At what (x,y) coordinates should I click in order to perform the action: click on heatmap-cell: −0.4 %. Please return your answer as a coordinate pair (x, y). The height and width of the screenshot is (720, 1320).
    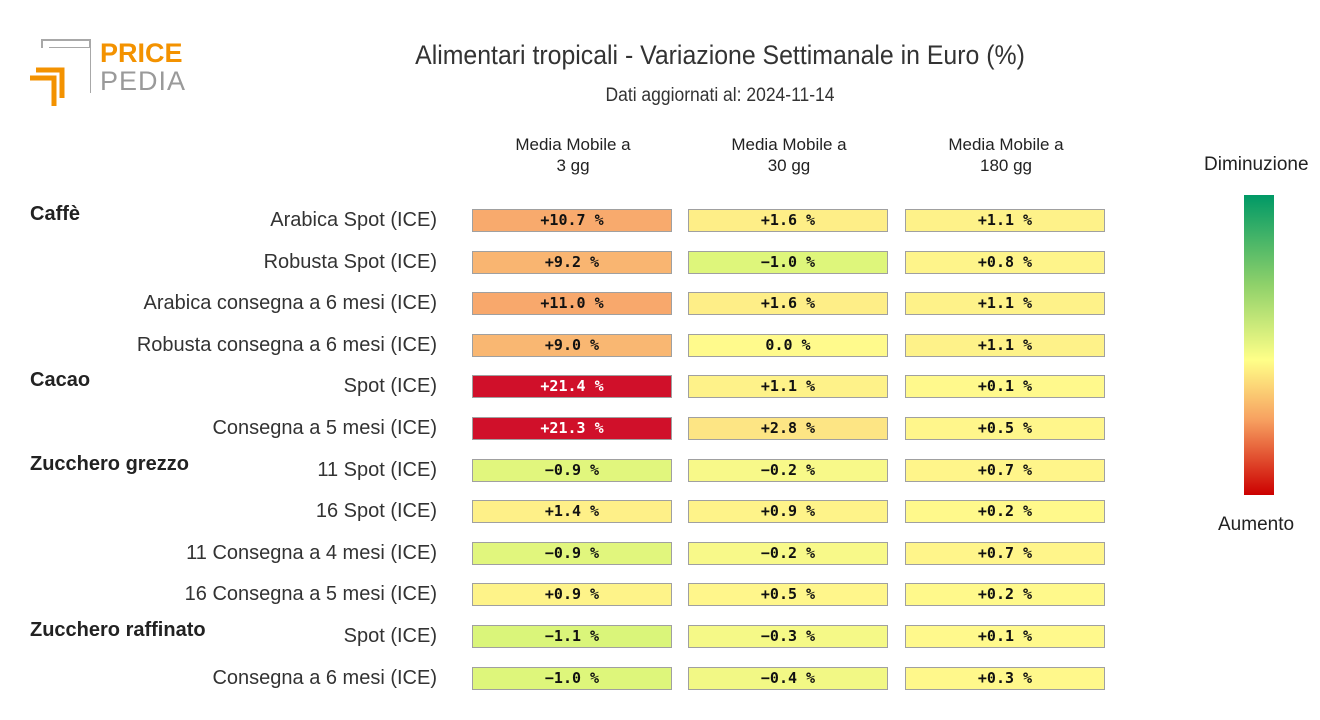
    Looking at the image, I should click on (788, 678).